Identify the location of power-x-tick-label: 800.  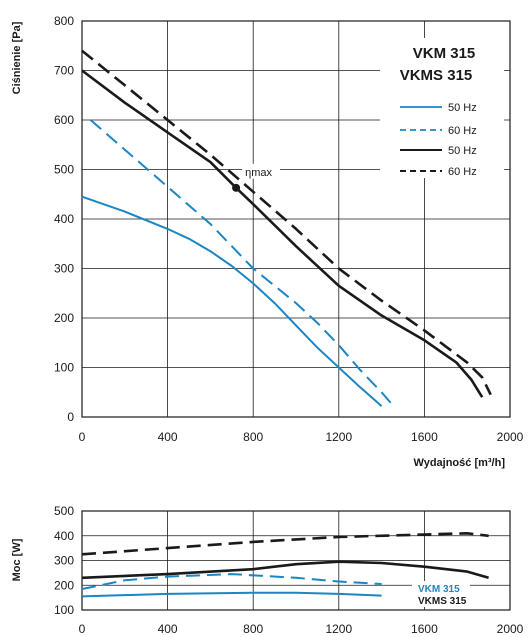
(253, 629).